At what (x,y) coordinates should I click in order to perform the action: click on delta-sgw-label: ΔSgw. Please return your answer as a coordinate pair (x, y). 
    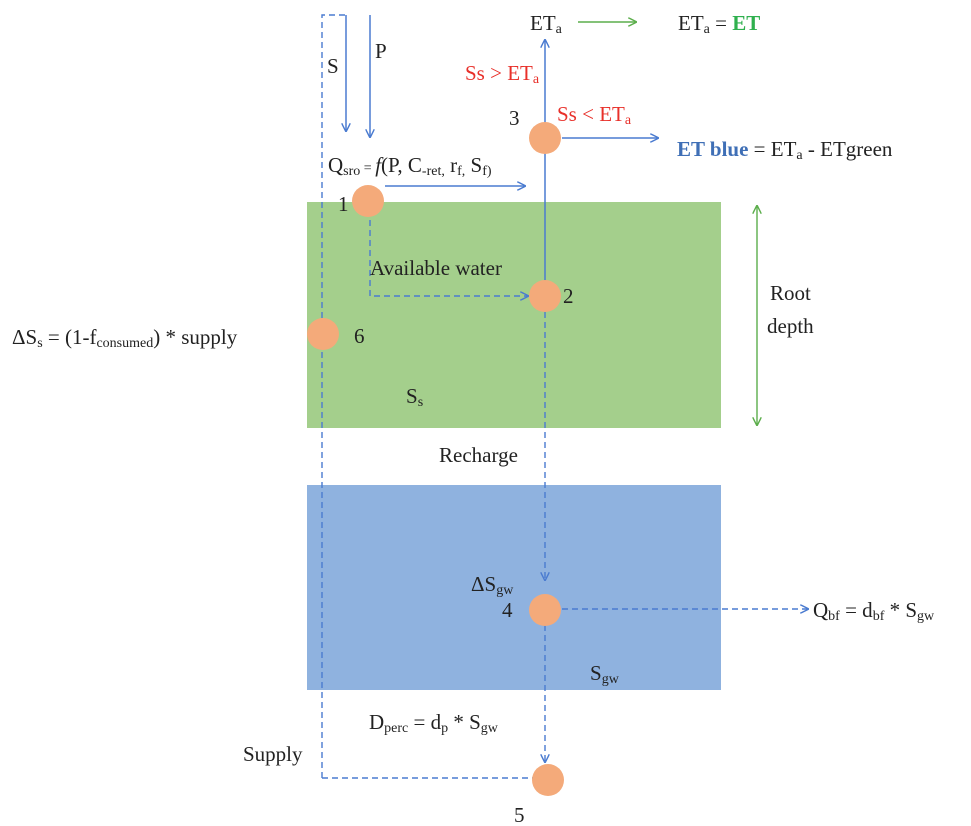
    Looking at the image, I should click on (492, 585).